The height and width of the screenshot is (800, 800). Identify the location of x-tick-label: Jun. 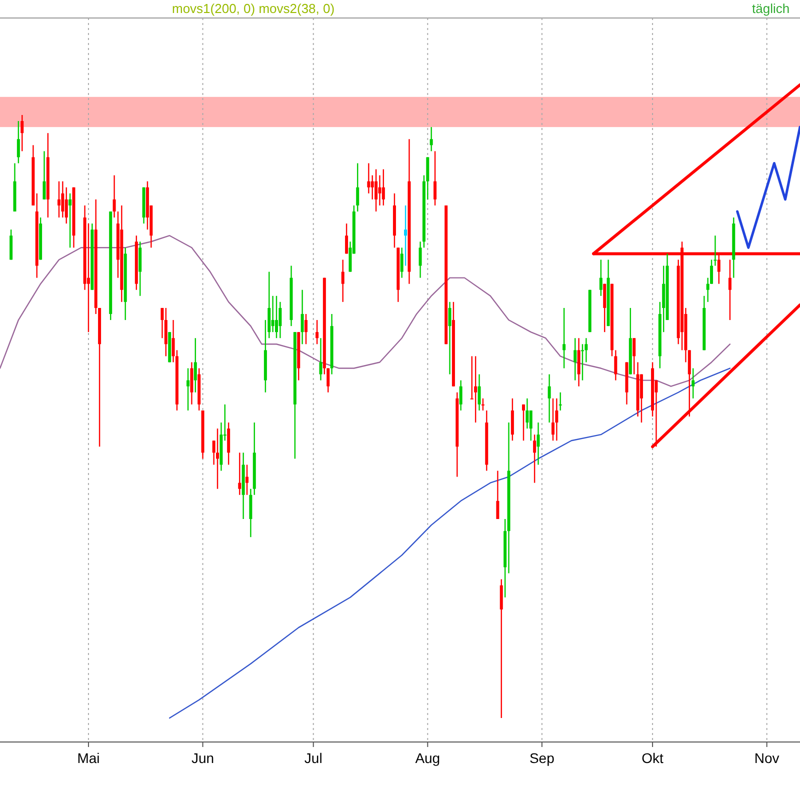
(202, 758).